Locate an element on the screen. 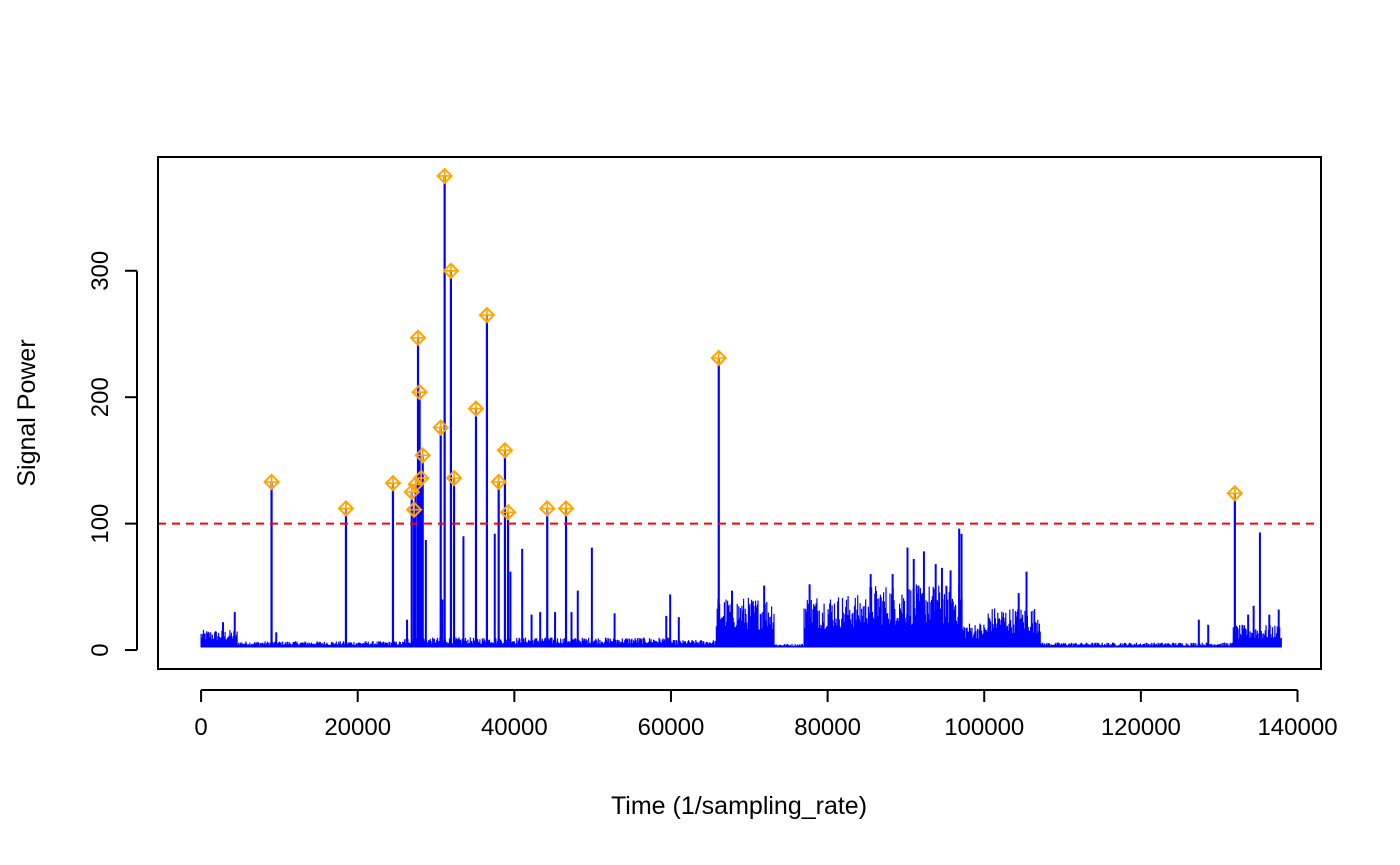  x-axis-title: Time (1/sampling_rate) is located at coordinates (739, 806).